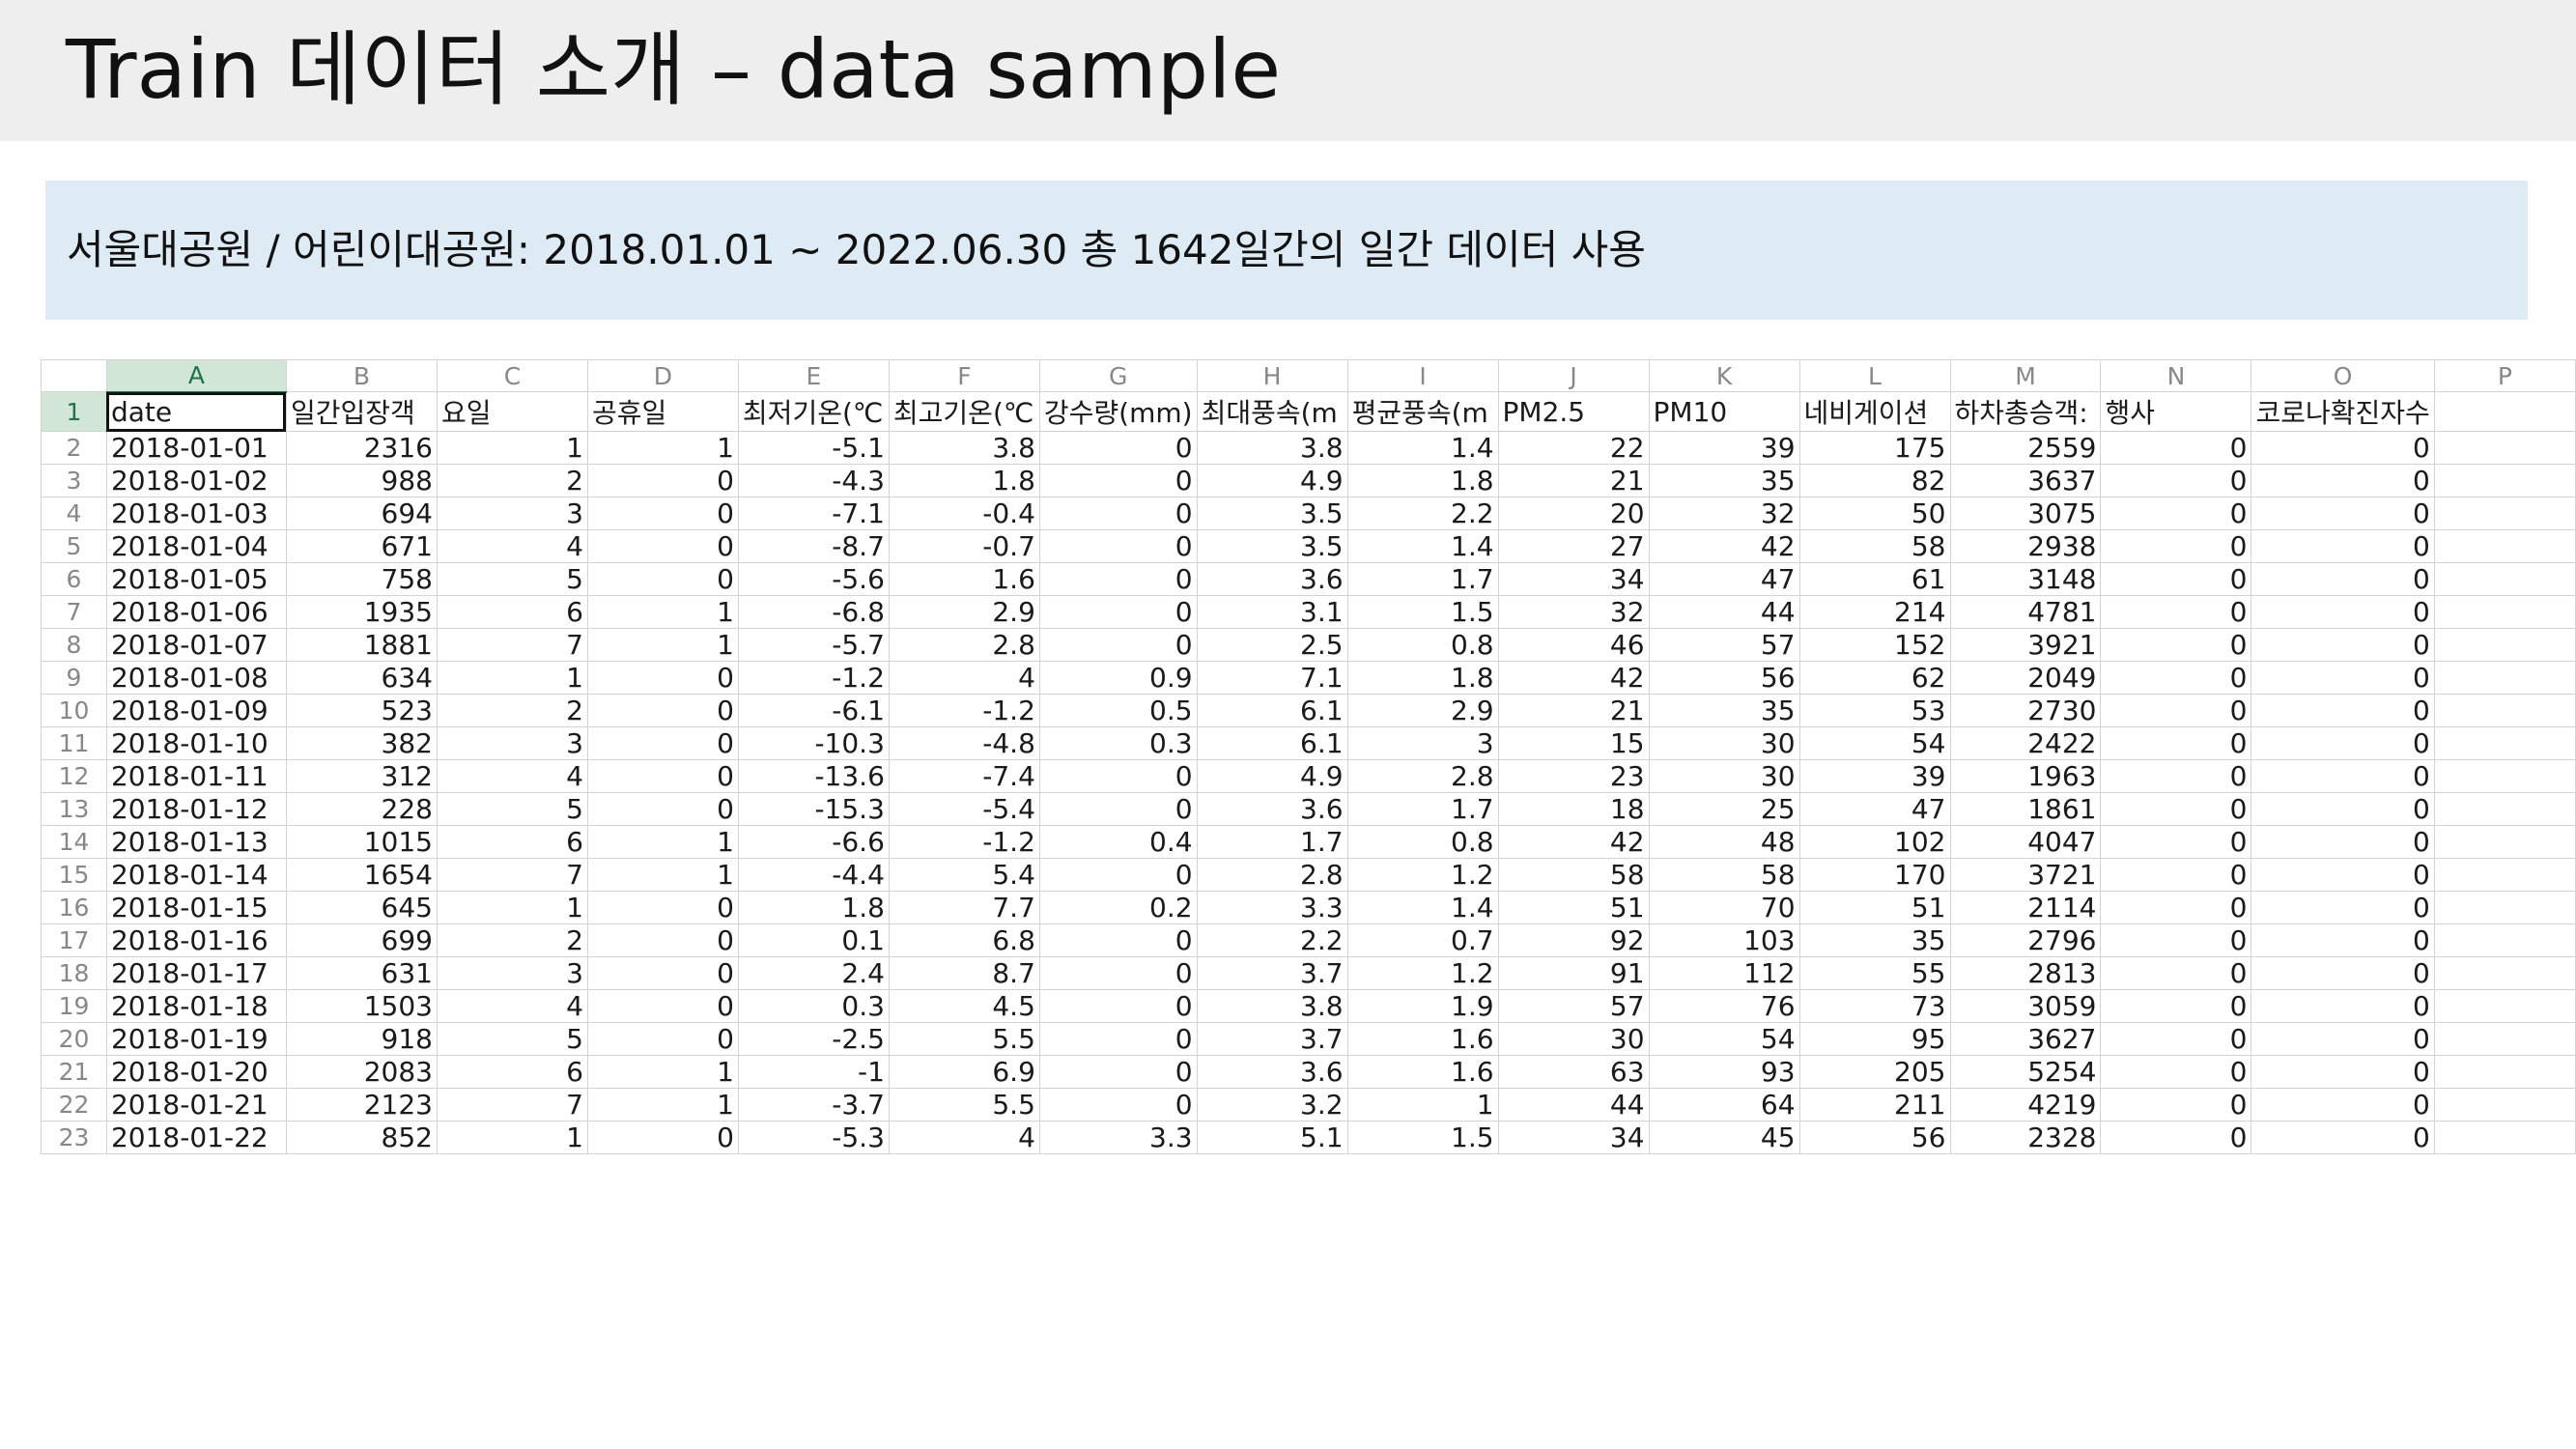 This screenshot has width=2576, height=1449. What do you see at coordinates (964, 1006) in the screenshot?
I see `data-cell: 4.5` at bounding box center [964, 1006].